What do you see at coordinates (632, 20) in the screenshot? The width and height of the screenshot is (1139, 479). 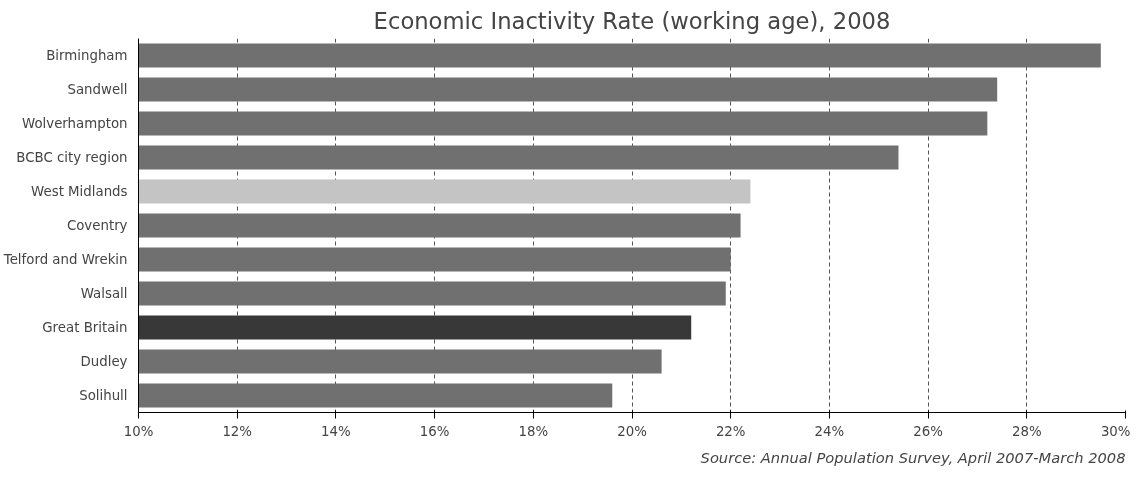 I see `chart-title: Economic Inactivity Rate (working age), 2008` at bounding box center [632, 20].